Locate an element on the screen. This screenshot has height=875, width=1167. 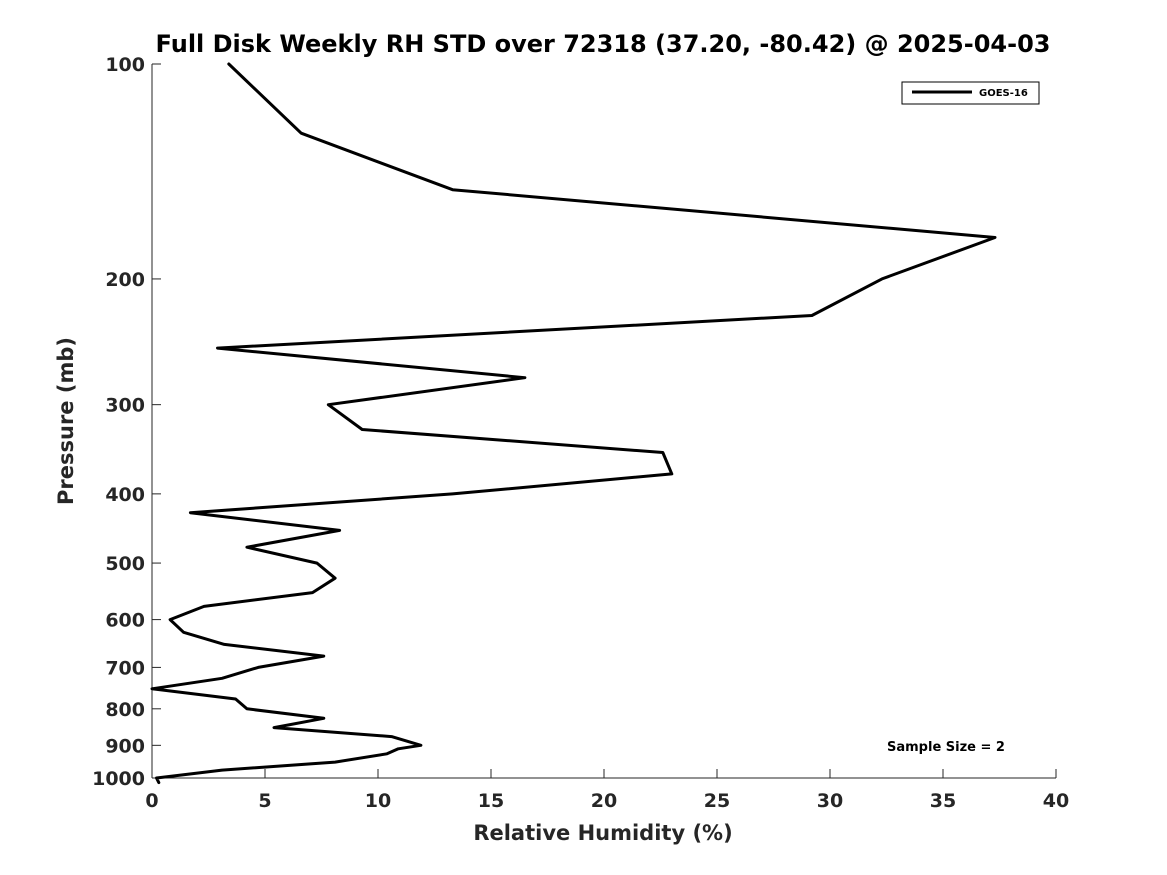
legend-label-goes-16: GOES-16 is located at coordinates (1003, 93).